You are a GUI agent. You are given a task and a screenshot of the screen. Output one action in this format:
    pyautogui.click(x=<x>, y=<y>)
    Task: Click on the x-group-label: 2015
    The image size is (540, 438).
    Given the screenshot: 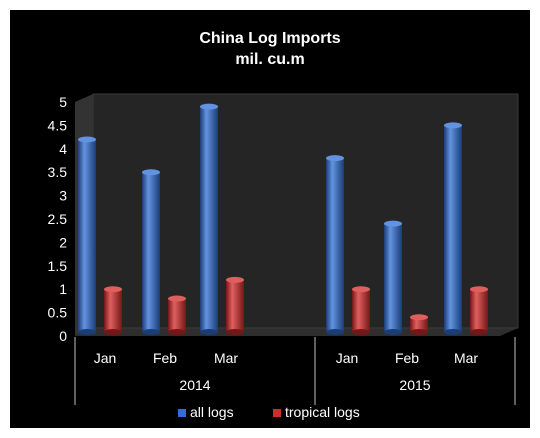 What is the action you would take?
    pyautogui.click(x=414, y=385)
    